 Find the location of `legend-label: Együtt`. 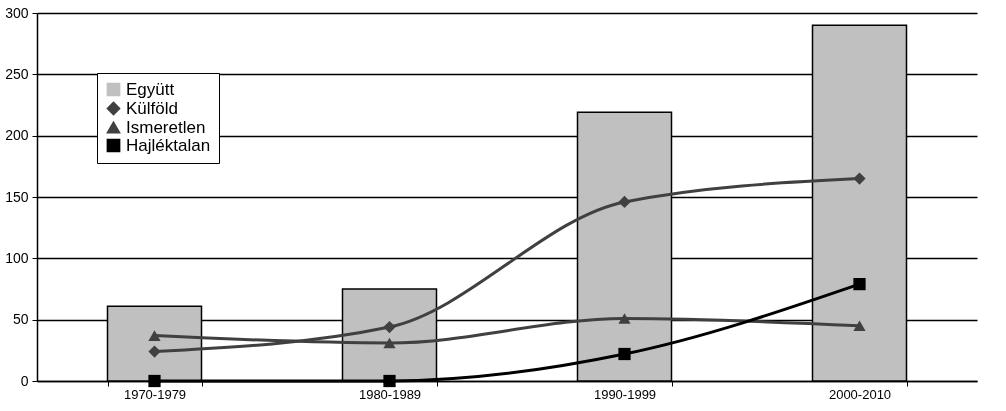

legend-label: Együtt is located at coordinates (150, 89).